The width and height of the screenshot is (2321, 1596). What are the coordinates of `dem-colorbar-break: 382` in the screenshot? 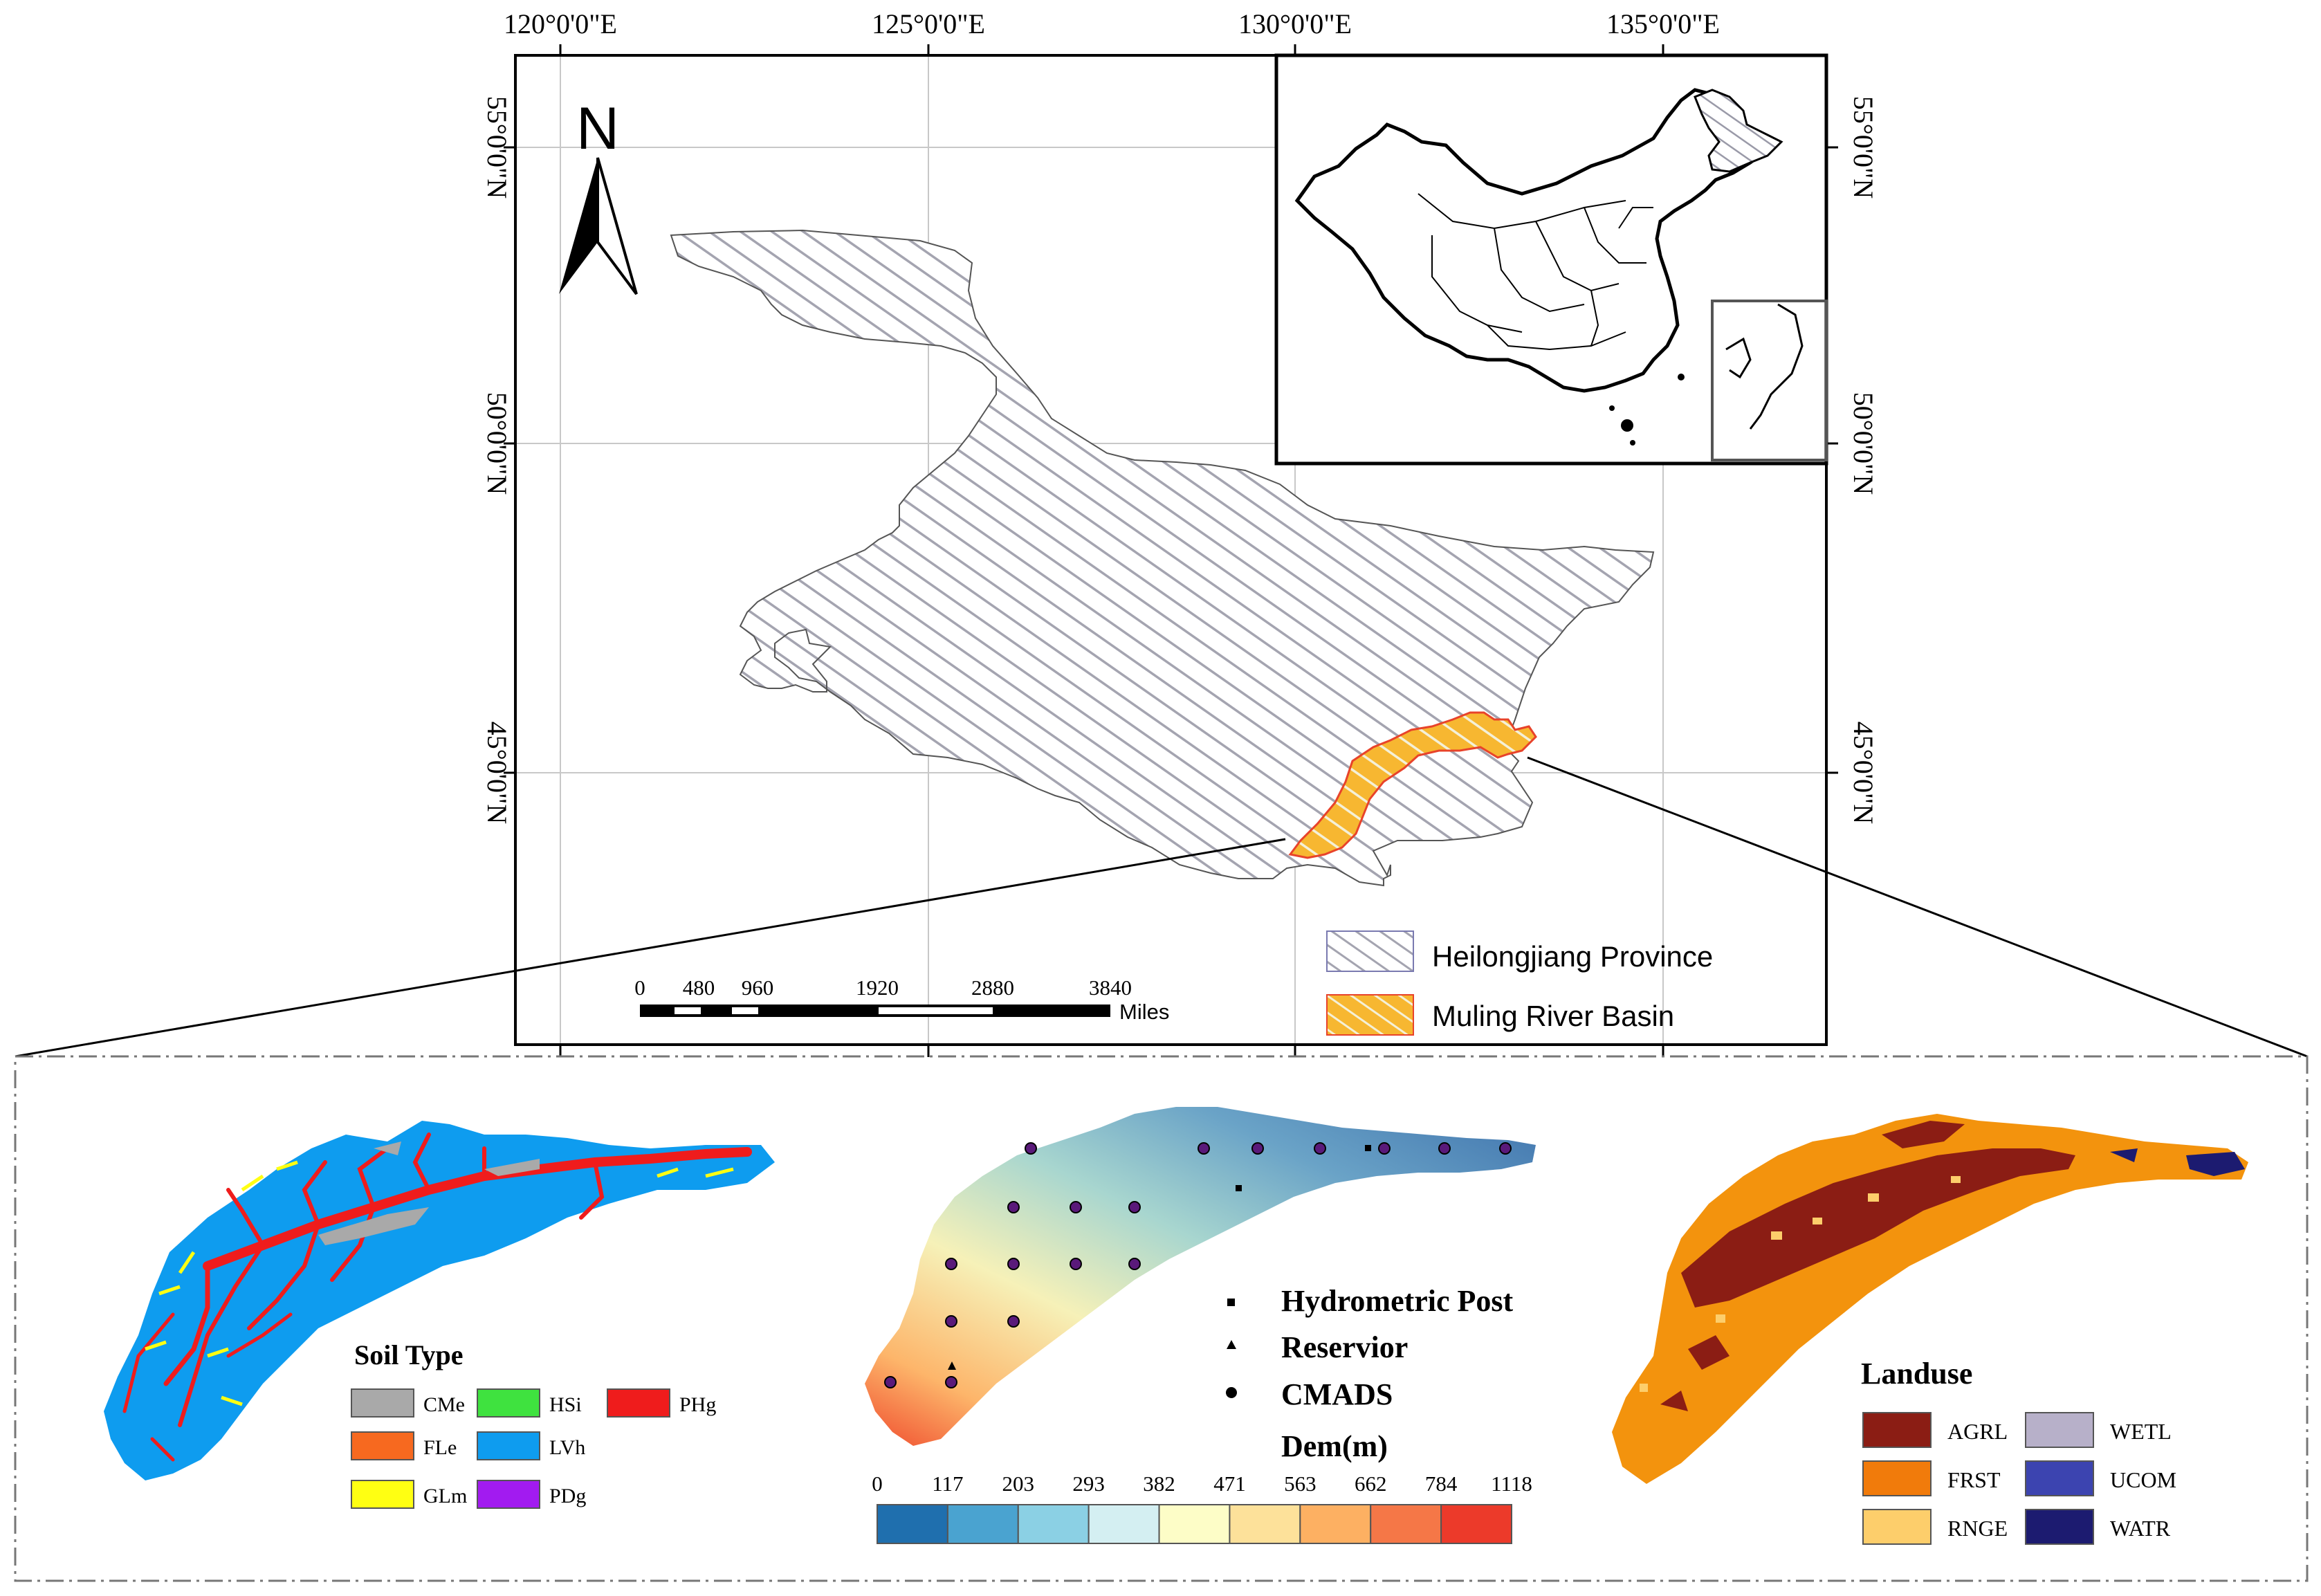 It's located at (1159, 1484).